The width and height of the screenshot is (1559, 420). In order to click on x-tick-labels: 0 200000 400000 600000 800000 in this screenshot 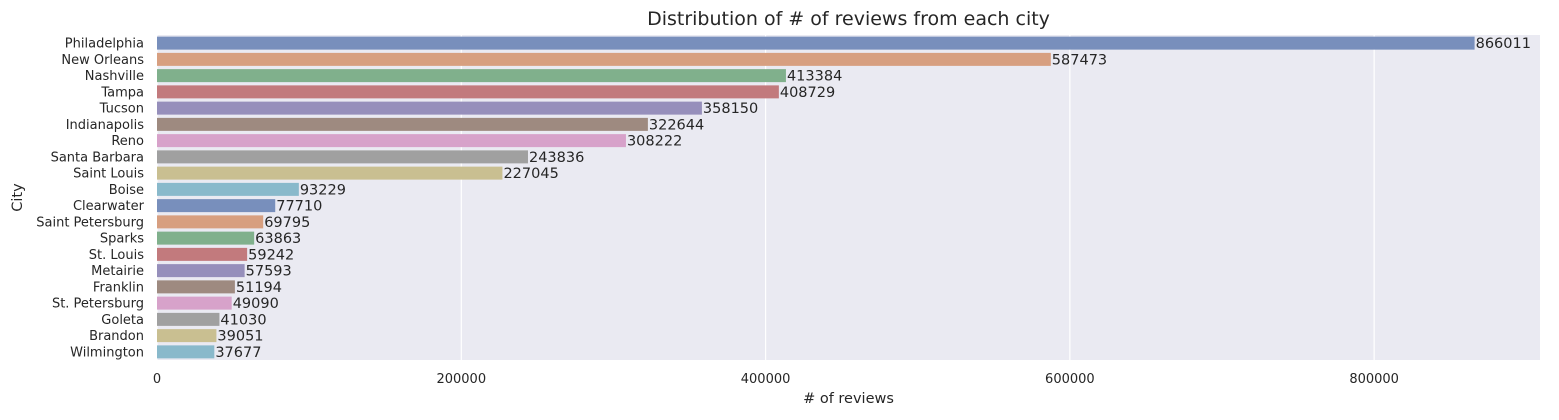, I will do `click(776, 379)`.